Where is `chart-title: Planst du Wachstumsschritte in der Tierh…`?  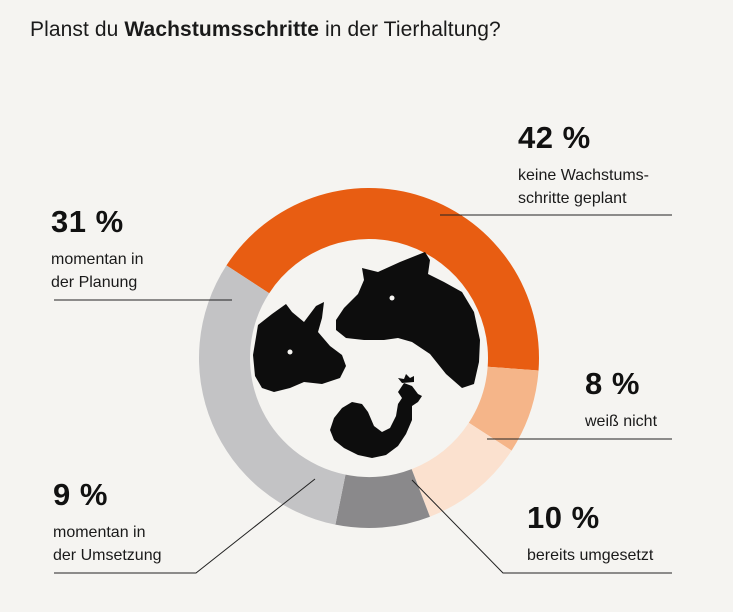 chart-title: Planst du Wachstumsschritte in der Tierh… is located at coordinates (265, 30).